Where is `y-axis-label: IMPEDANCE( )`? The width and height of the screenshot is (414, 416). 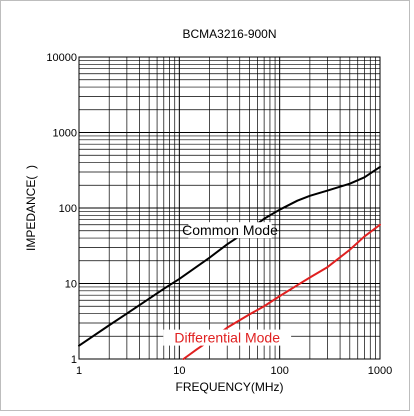
y-axis-label: IMPEDANCE( ) is located at coordinates (31, 208).